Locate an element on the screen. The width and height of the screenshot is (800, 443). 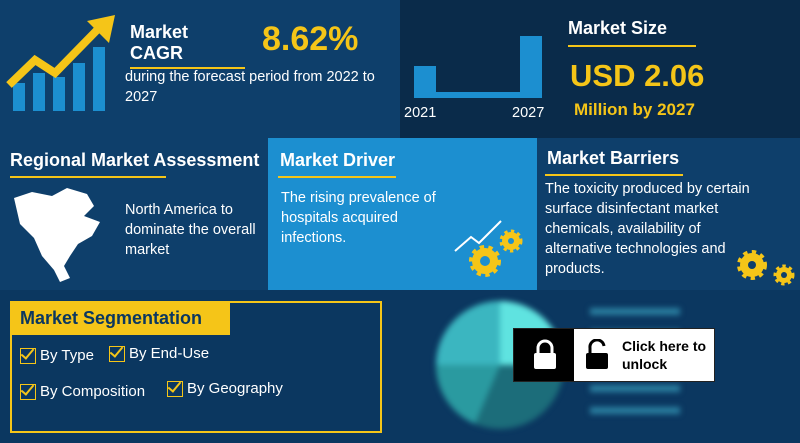
growth-icon is located at coordinates (60, 63).